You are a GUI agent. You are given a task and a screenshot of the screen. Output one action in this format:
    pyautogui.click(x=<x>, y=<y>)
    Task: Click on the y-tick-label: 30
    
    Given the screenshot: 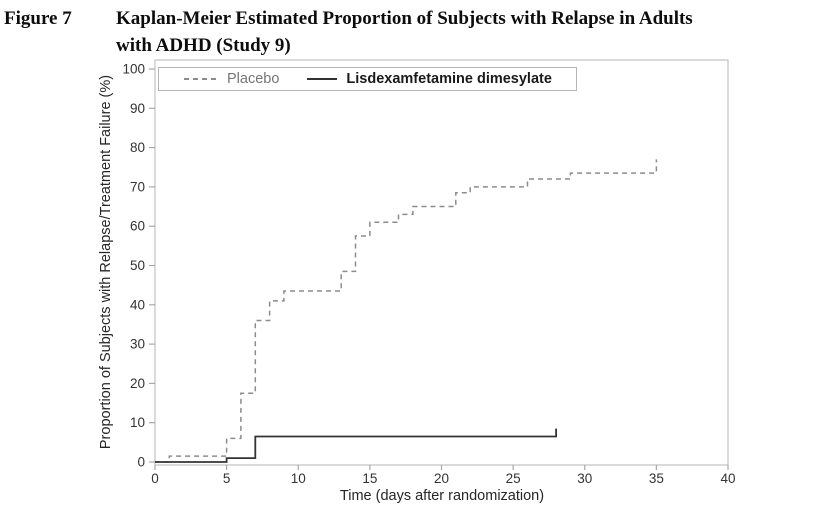 What is the action you would take?
    pyautogui.click(x=137, y=344)
    